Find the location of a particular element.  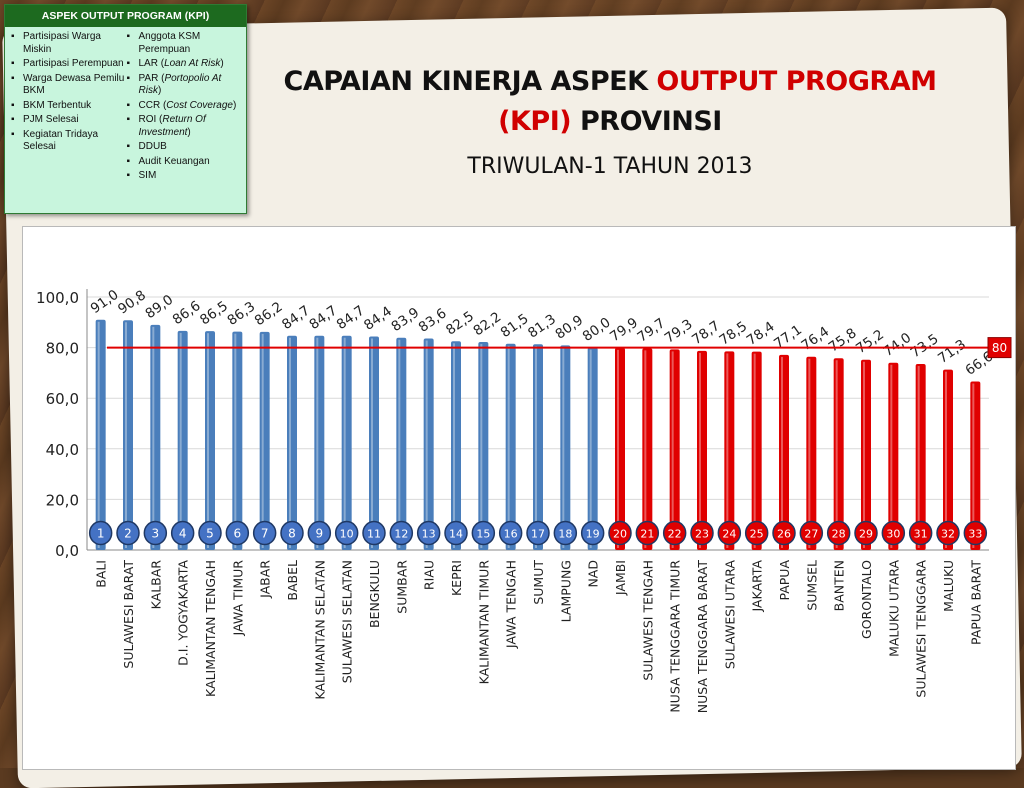

category-label: SULAWESI UTARA is located at coordinates (729, 615).